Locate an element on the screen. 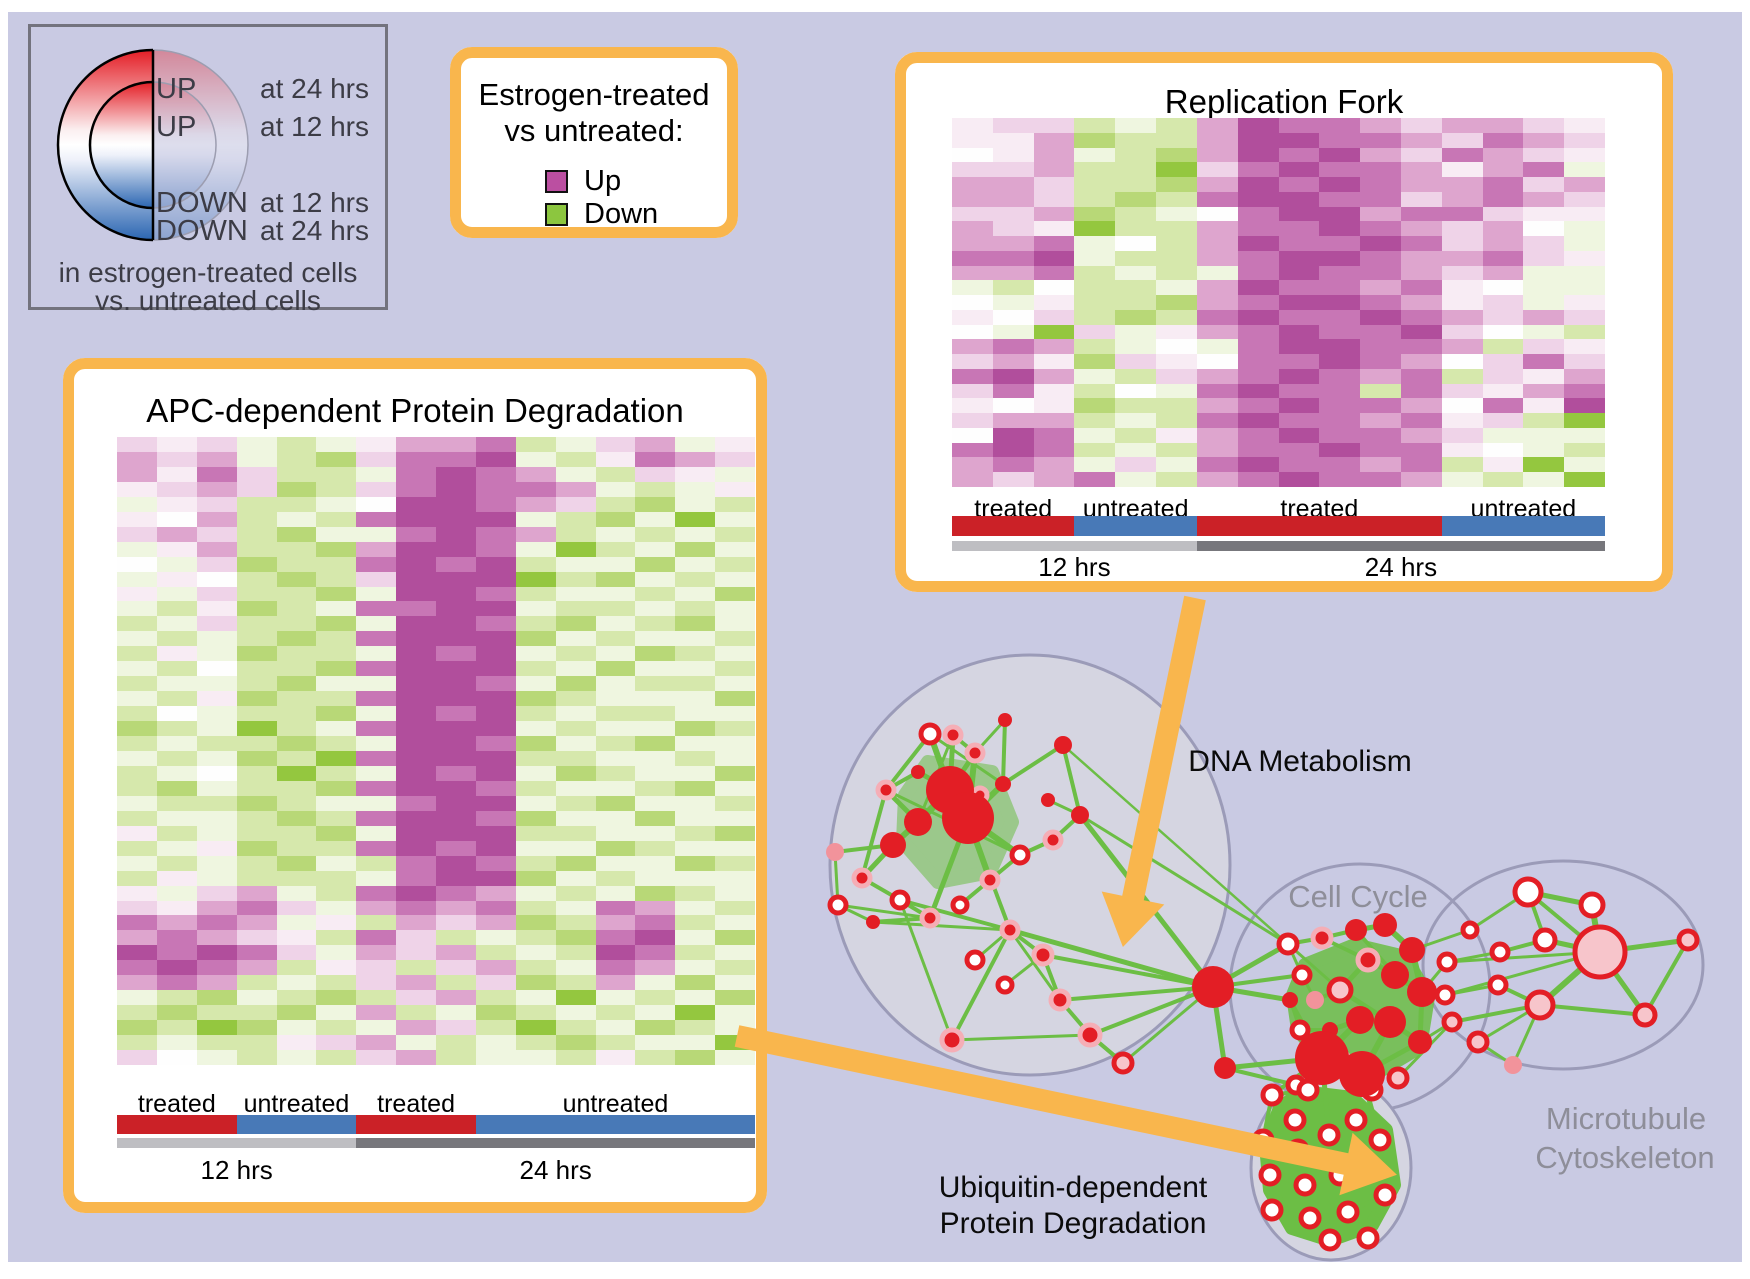 The width and height of the screenshot is (1750, 1279). overlap-time-24: at 24 hrs is located at coordinates (314, 88).